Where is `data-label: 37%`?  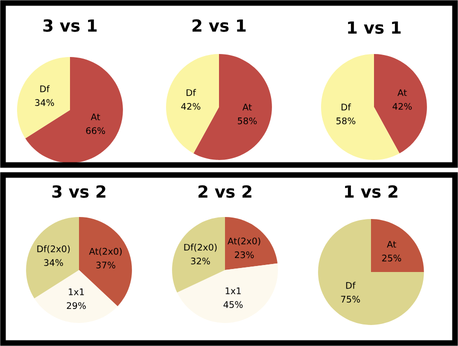
data-label: 37% is located at coordinates (106, 265).